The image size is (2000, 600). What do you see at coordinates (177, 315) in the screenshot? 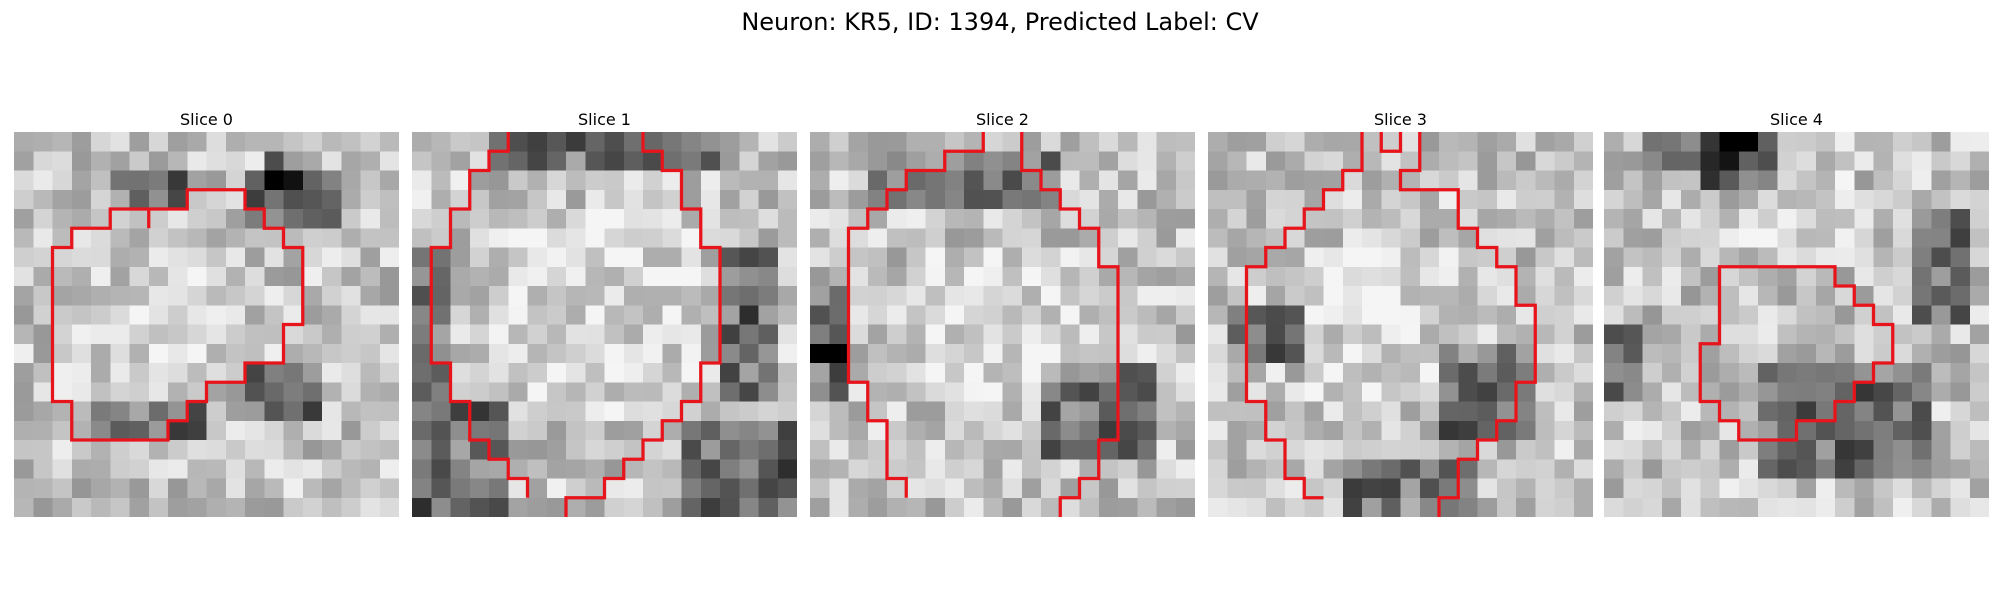
I see `segmentation-contour` at bounding box center [177, 315].